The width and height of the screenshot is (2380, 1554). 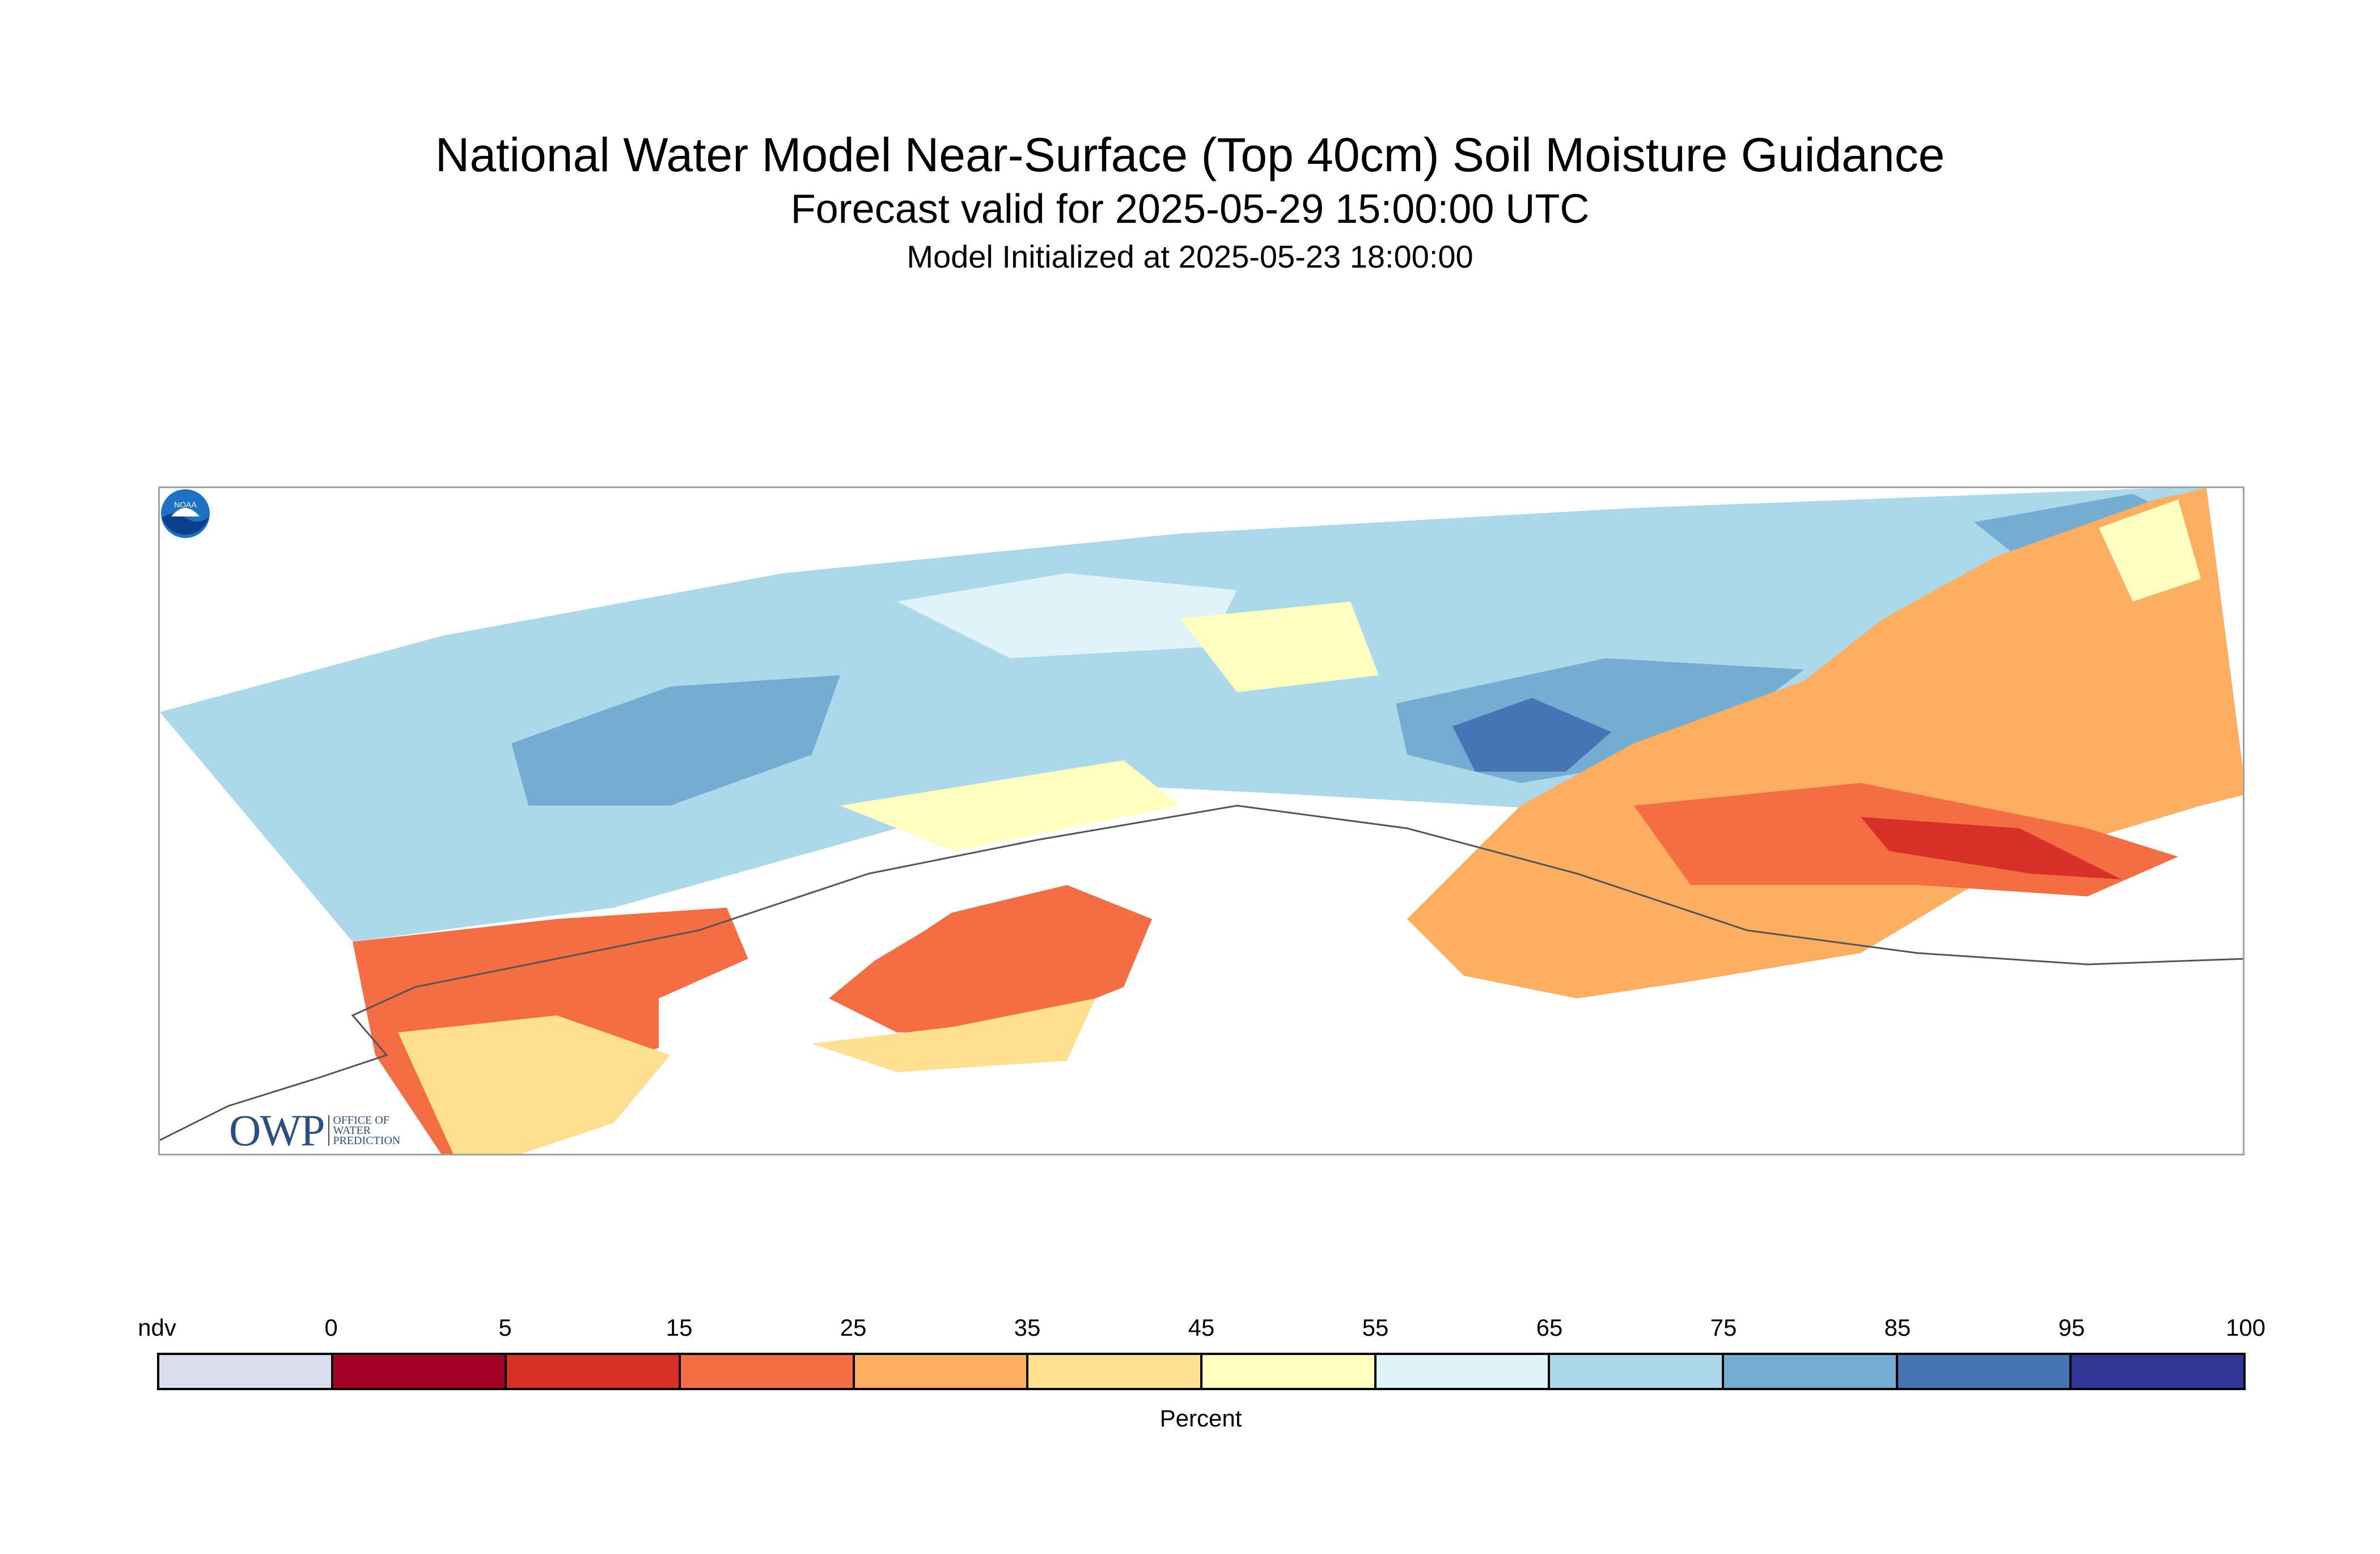 What do you see at coordinates (990, 959) in the screenshot?
I see `central-dry-peninsula` at bounding box center [990, 959].